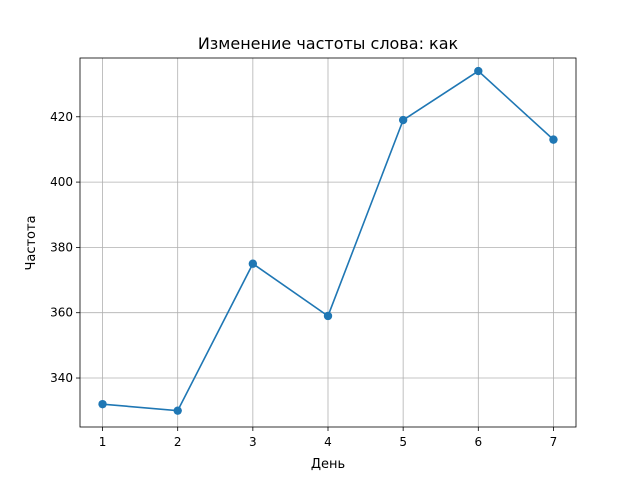  I want to click on y-tick-label: 420, so click(61, 117).